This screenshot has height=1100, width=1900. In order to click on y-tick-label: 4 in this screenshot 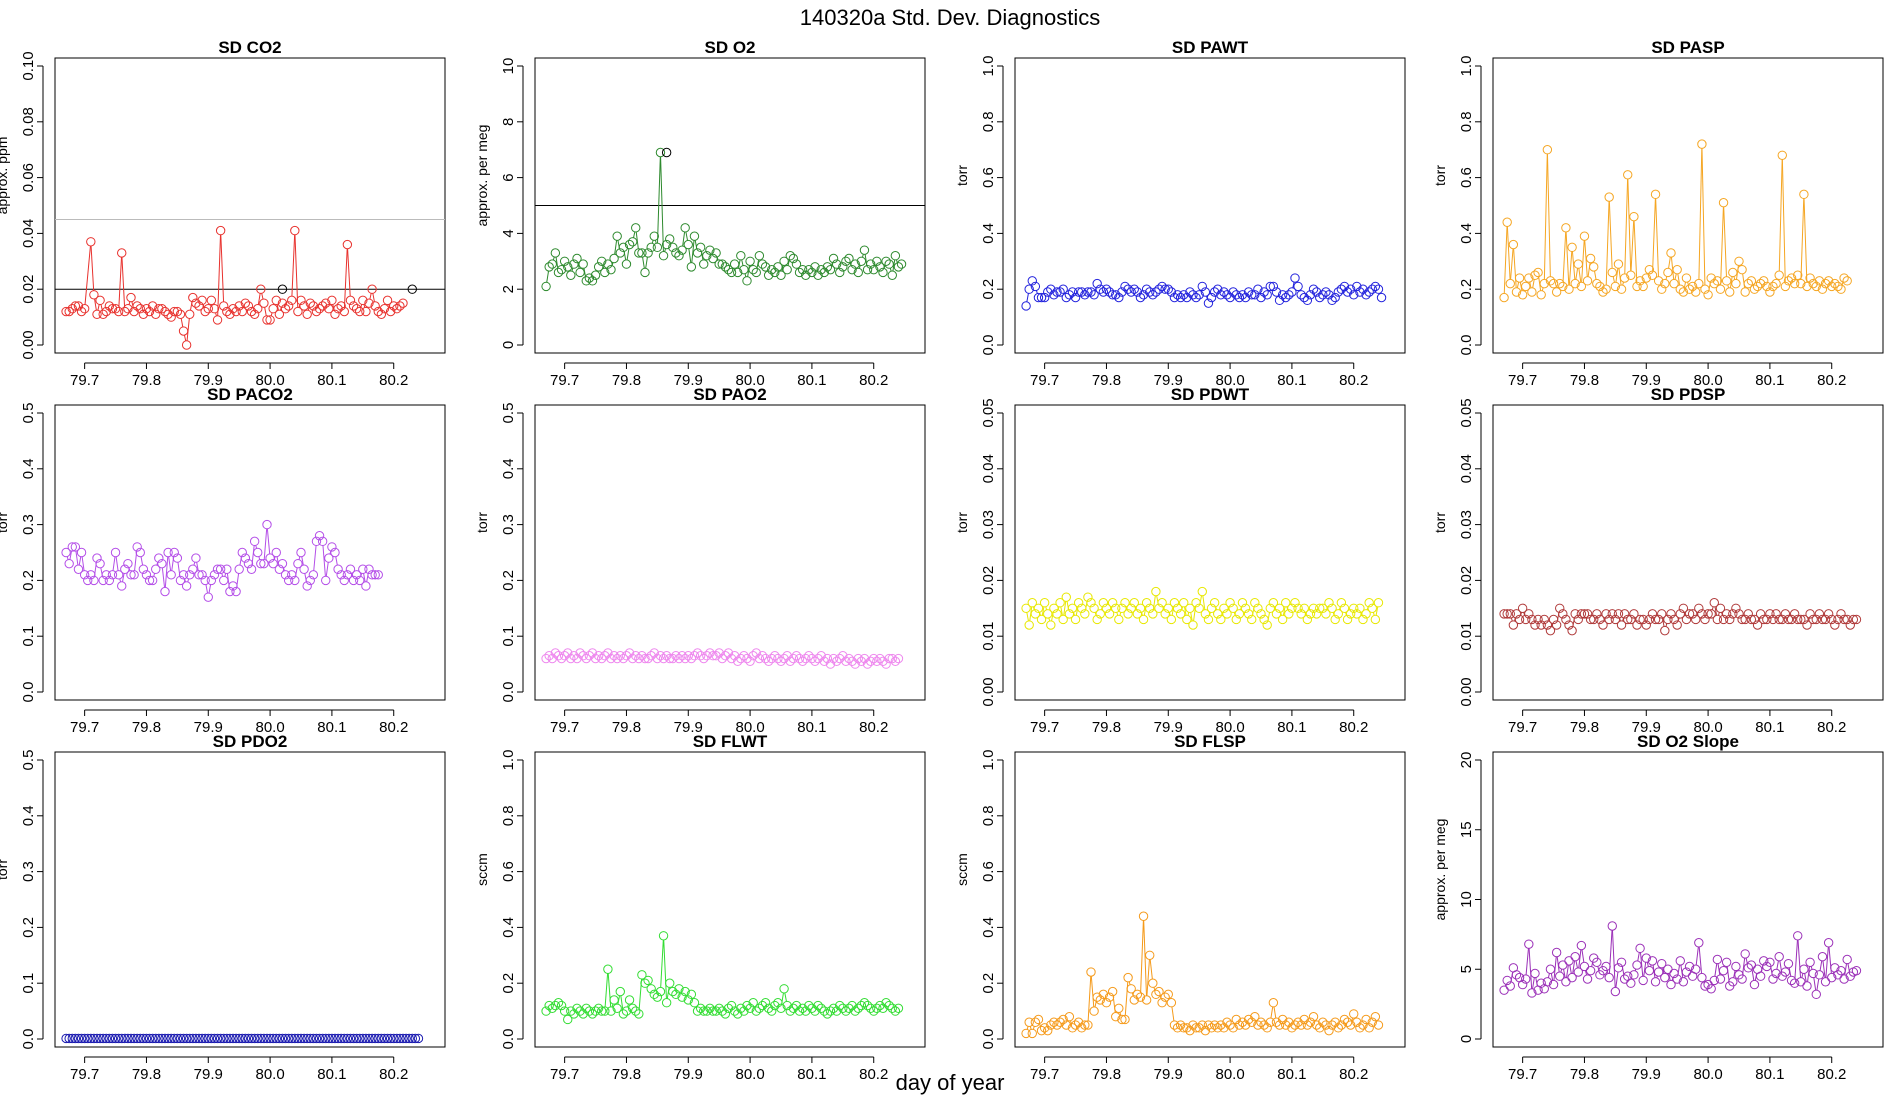, I will do `click(508, 233)`.